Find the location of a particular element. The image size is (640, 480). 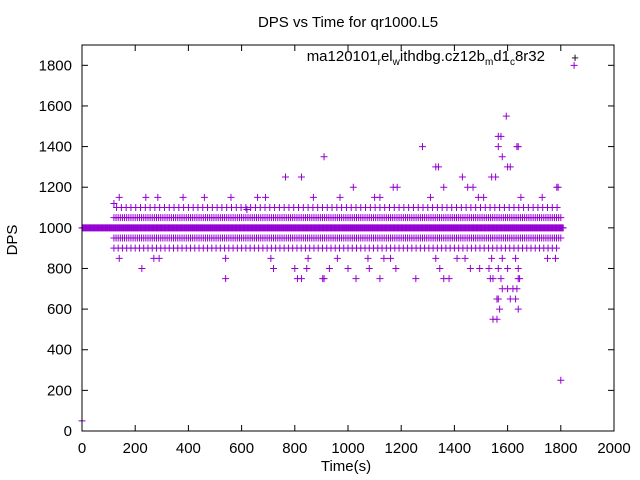

x-tick-label: 1600 is located at coordinates (507, 448).